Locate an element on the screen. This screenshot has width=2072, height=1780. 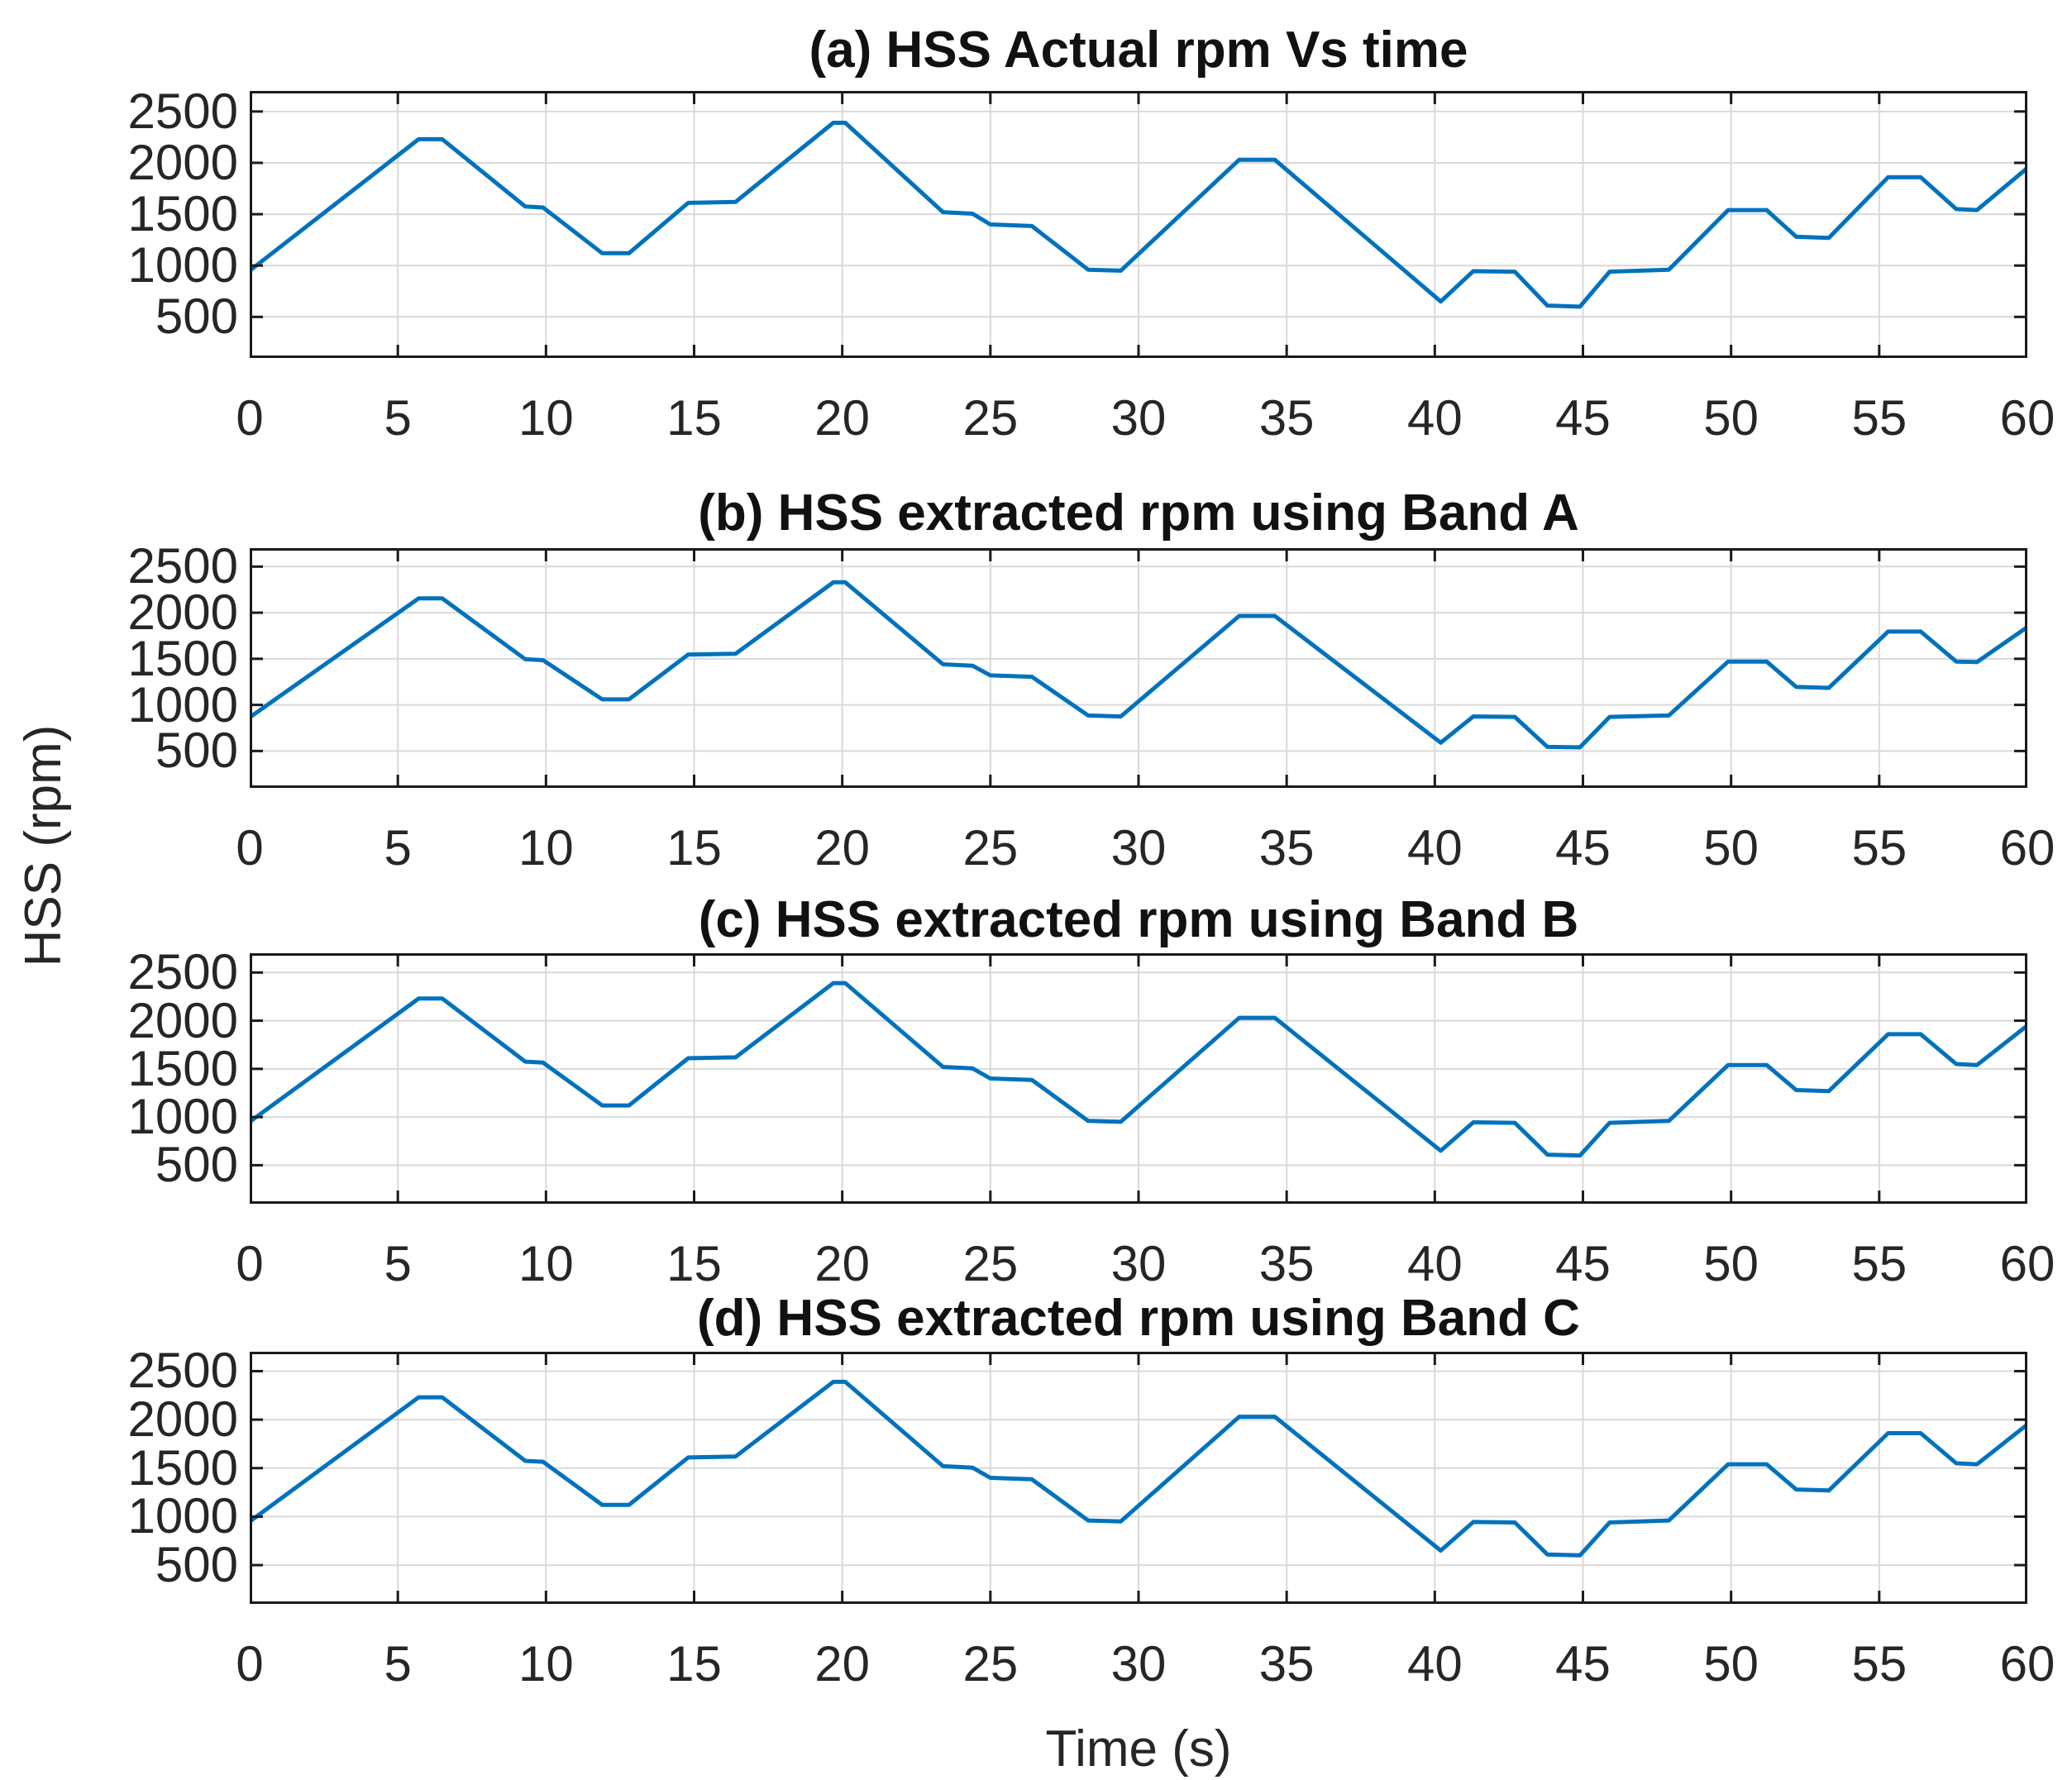
subplot-a-title: (a) HSS Actual rpm Vs time is located at coordinates (1138, 50).